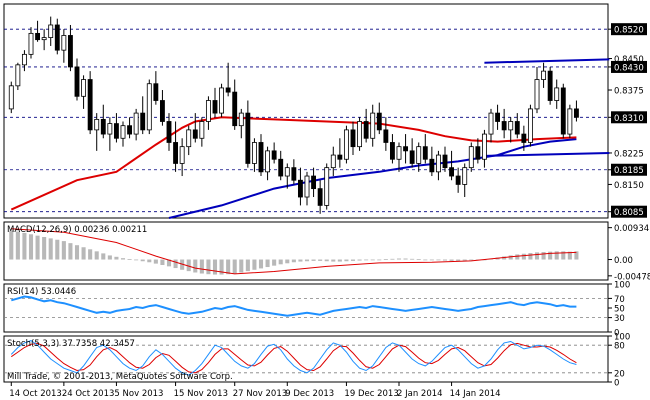 The height and width of the screenshot is (400, 650). Describe the element at coordinates (260, 394) in the screenshot. I see `time-axis-label: 27 Nov 2013` at that location.